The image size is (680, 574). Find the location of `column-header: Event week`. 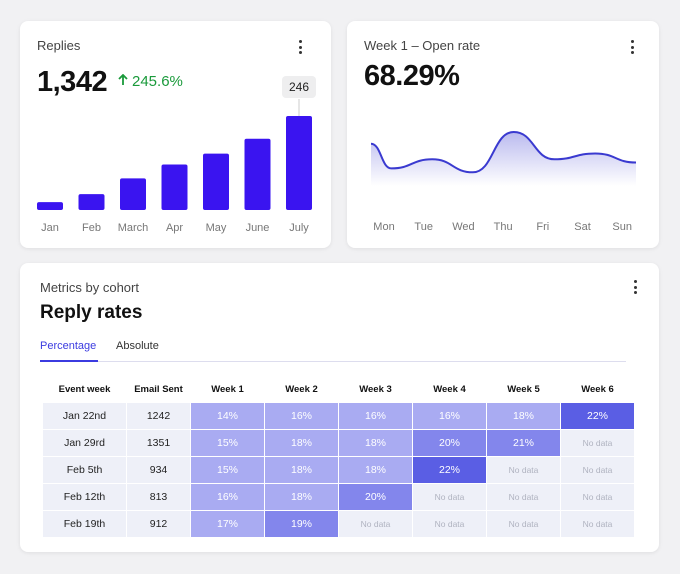

column-header: Event week is located at coordinates (84, 389).